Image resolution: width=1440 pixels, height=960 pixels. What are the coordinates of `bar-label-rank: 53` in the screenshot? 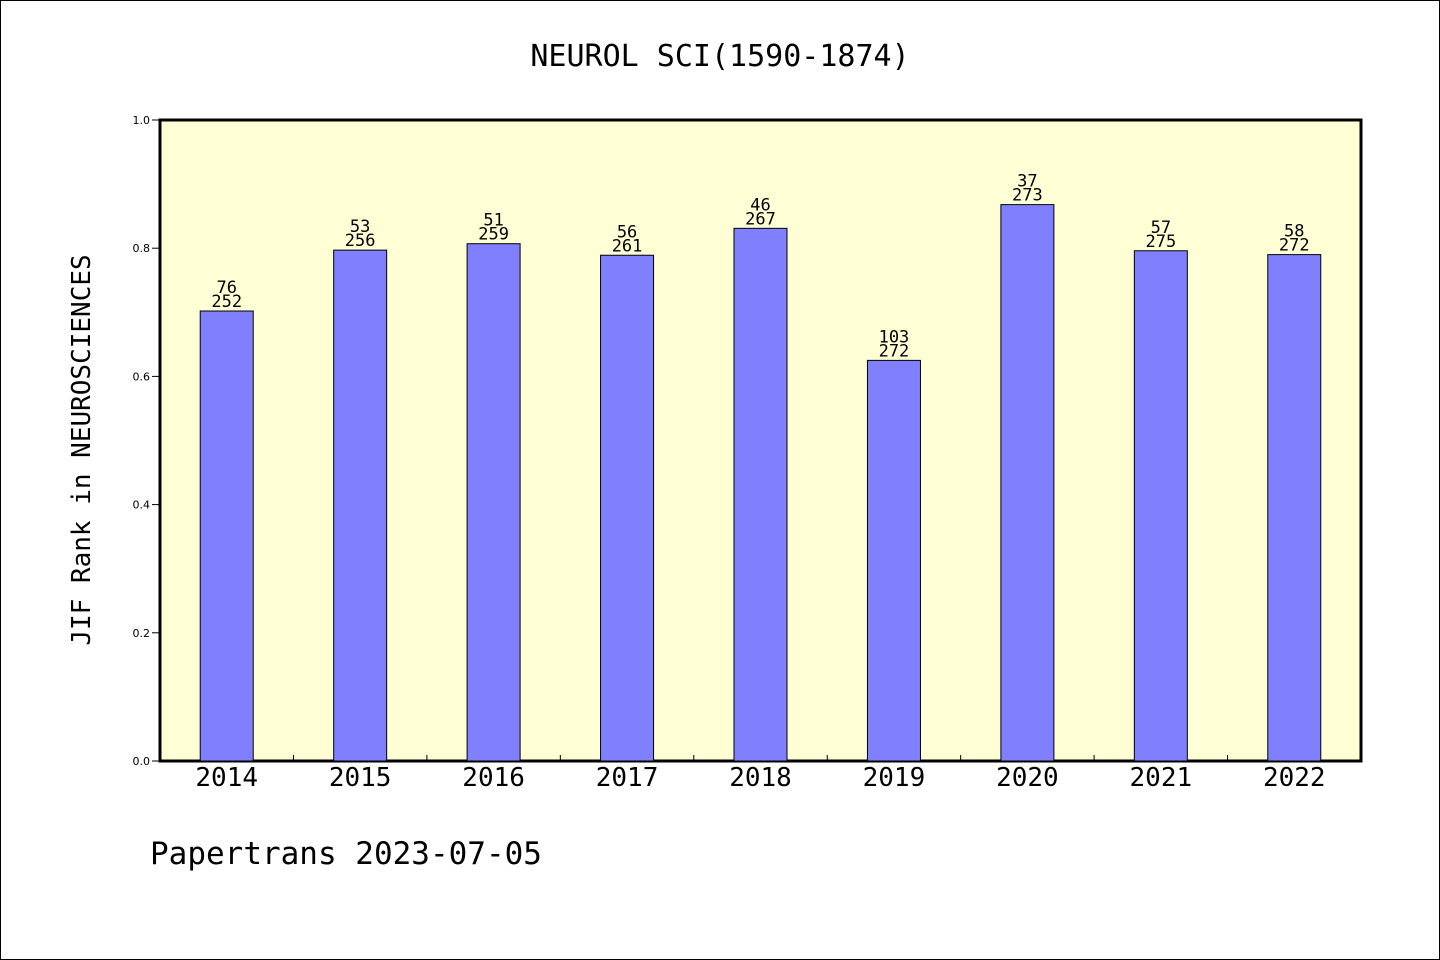 It's located at (360, 227).